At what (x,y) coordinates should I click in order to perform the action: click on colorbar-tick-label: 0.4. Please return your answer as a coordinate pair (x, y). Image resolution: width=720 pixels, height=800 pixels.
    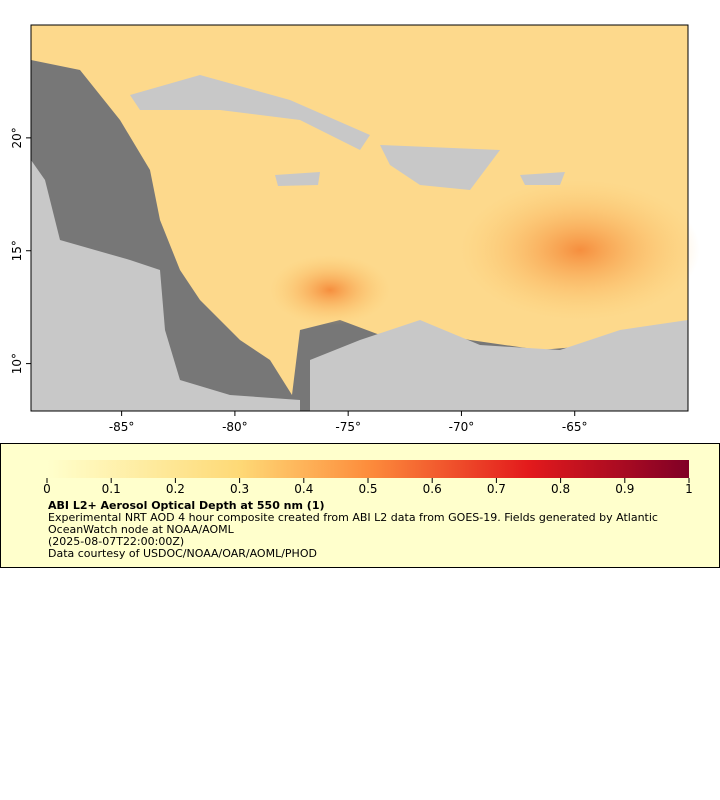
    Looking at the image, I should click on (303, 489).